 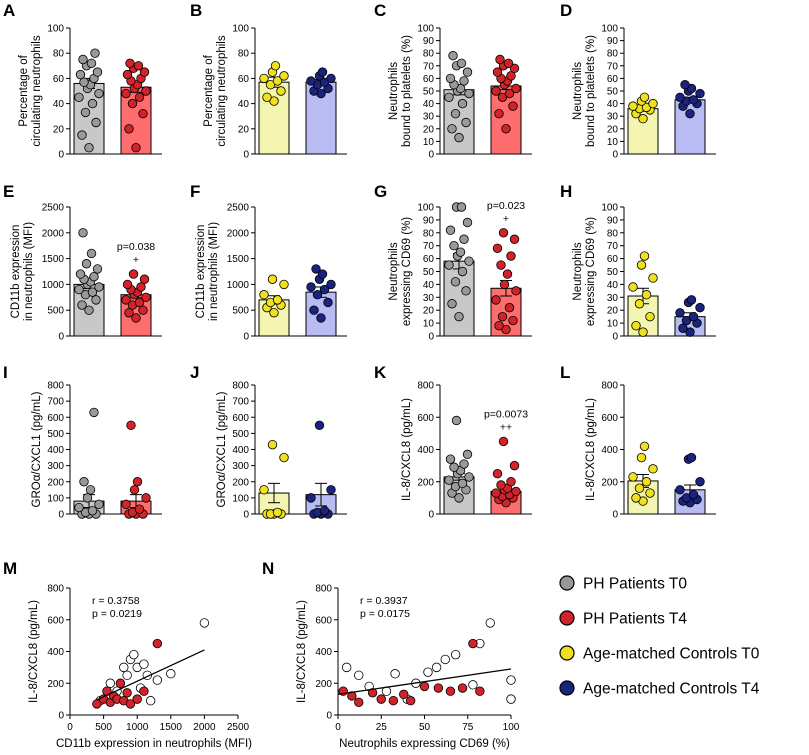 I want to click on significance-annotation: ++, so click(x=506, y=427).